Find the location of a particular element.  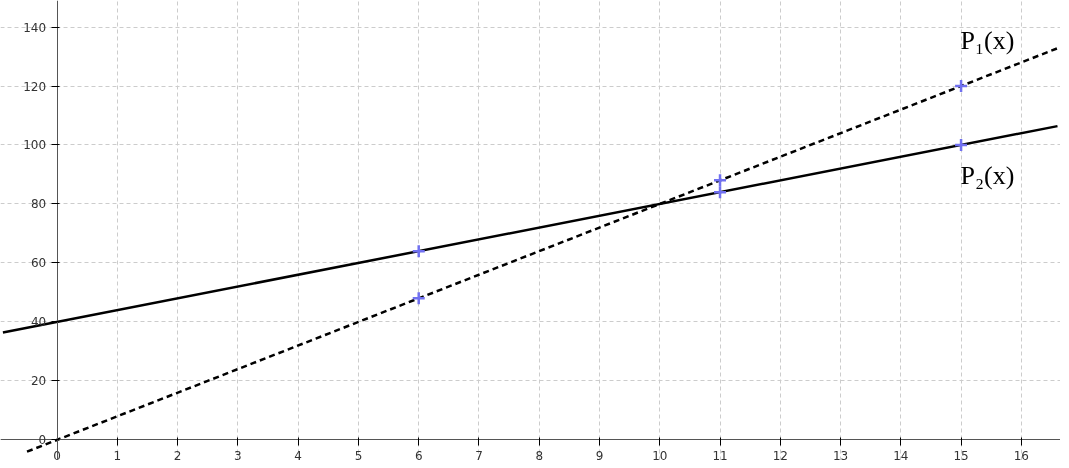

x-tick-label: 12 is located at coordinates (780, 455).